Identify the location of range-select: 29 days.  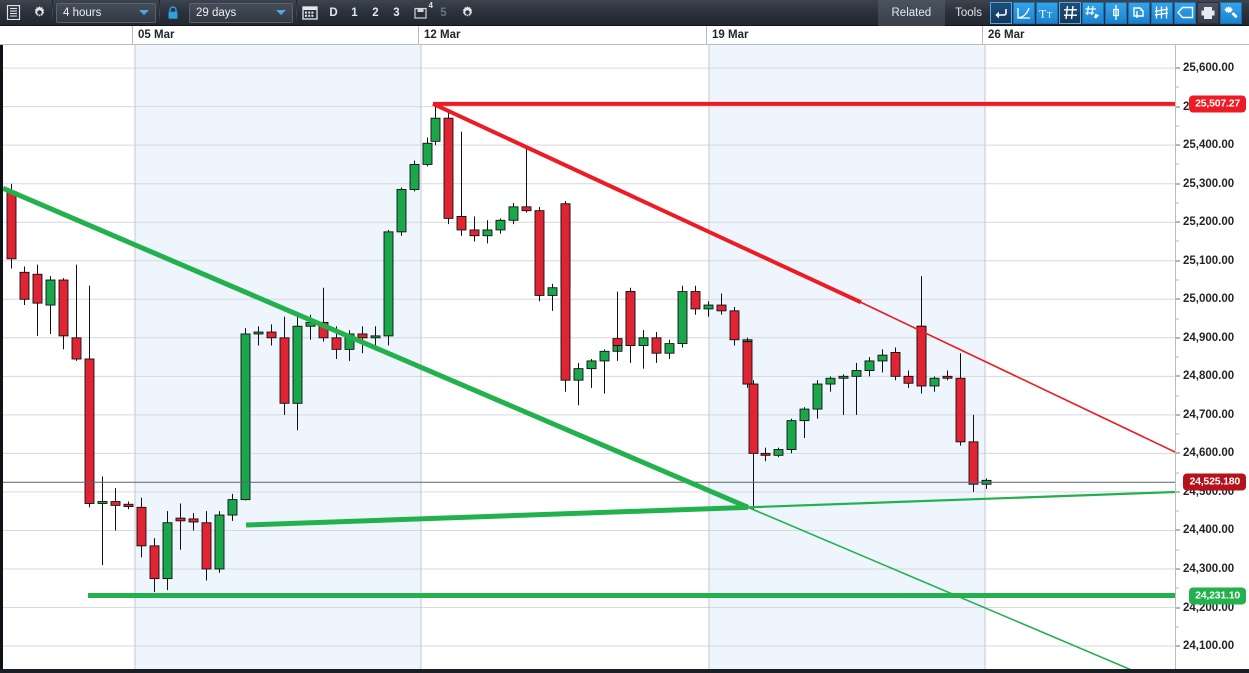
(241, 12).